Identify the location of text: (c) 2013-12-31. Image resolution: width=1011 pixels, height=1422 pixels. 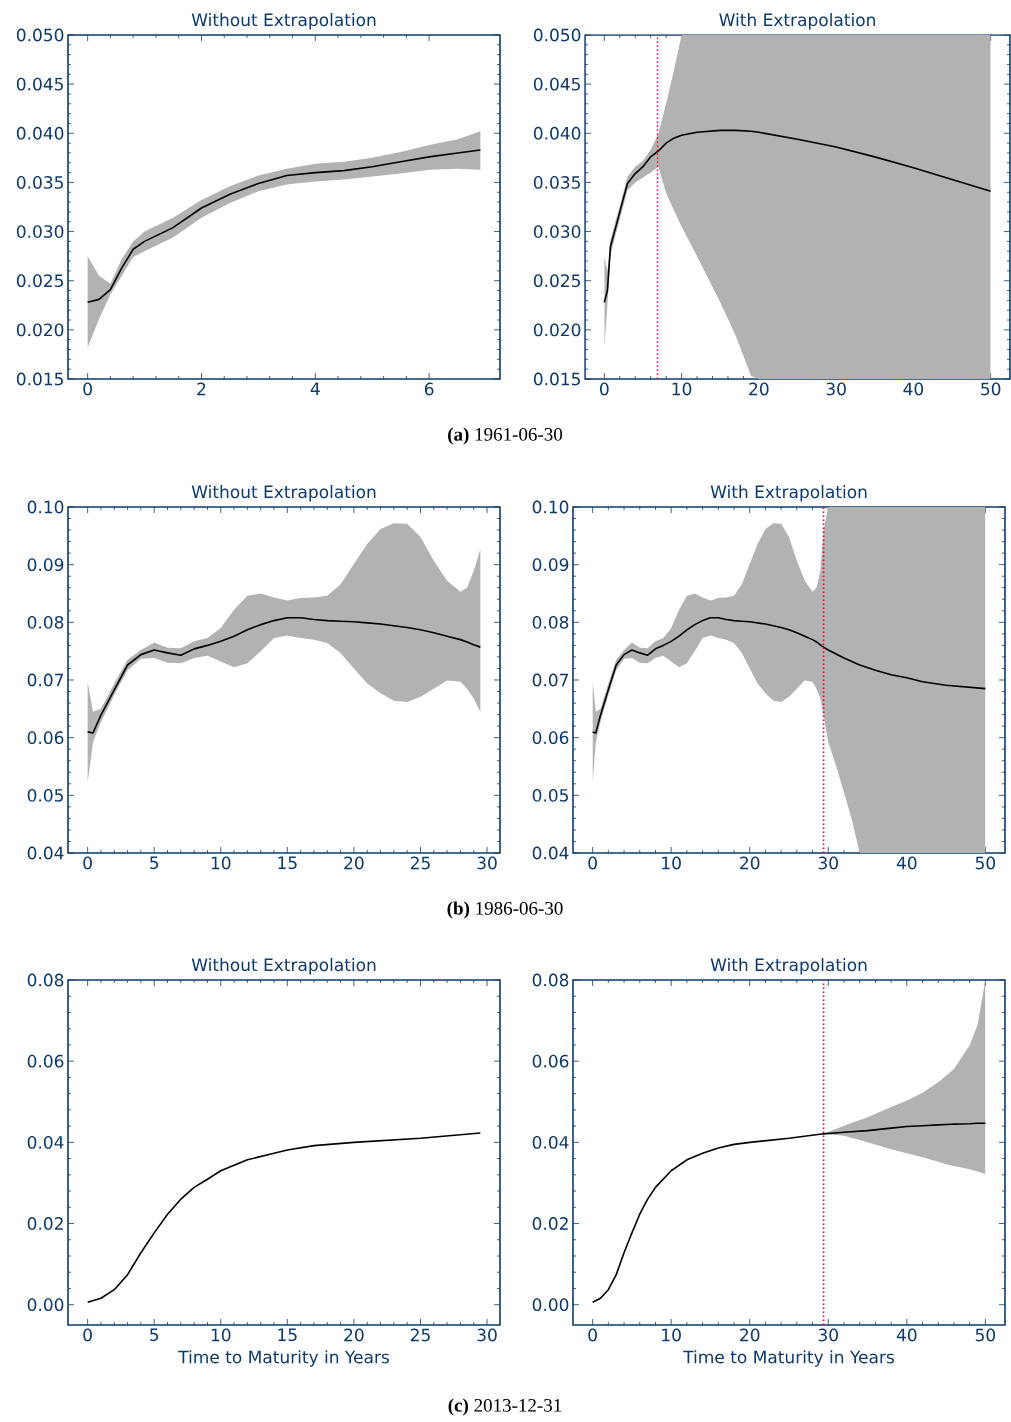
(505, 1407).